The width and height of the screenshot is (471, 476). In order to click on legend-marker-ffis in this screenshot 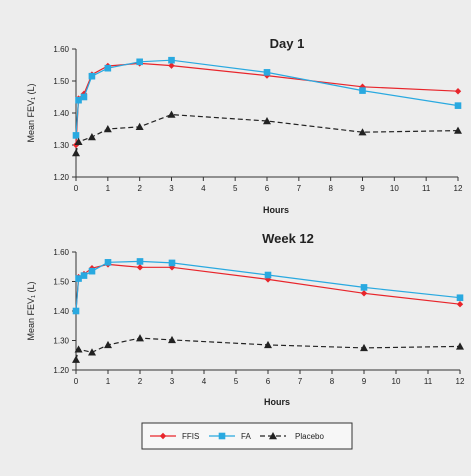, I will do `click(163, 436)`.